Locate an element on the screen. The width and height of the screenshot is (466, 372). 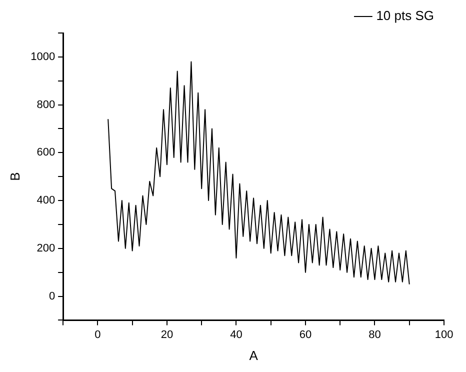
x-axis-title: A is located at coordinates (253, 355).